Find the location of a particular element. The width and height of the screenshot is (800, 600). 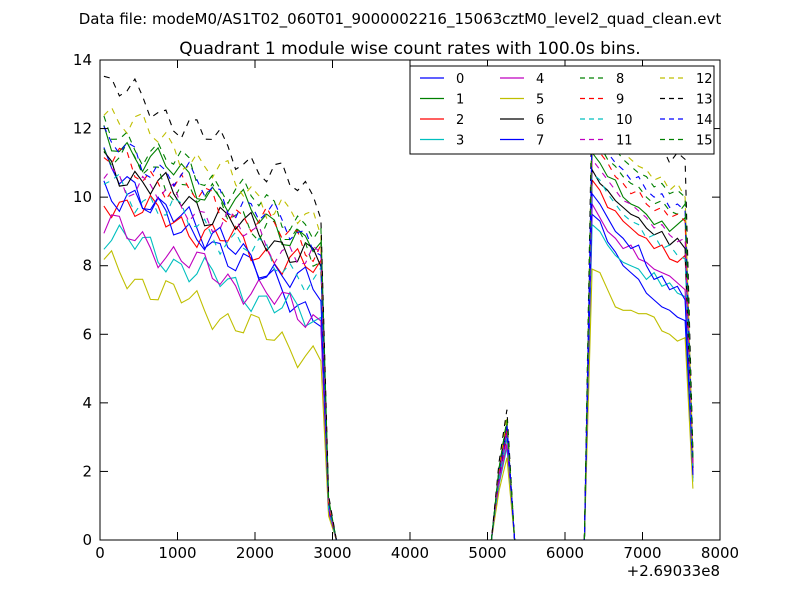

x-tick-label: 5000 is located at coordinates (487, 553).